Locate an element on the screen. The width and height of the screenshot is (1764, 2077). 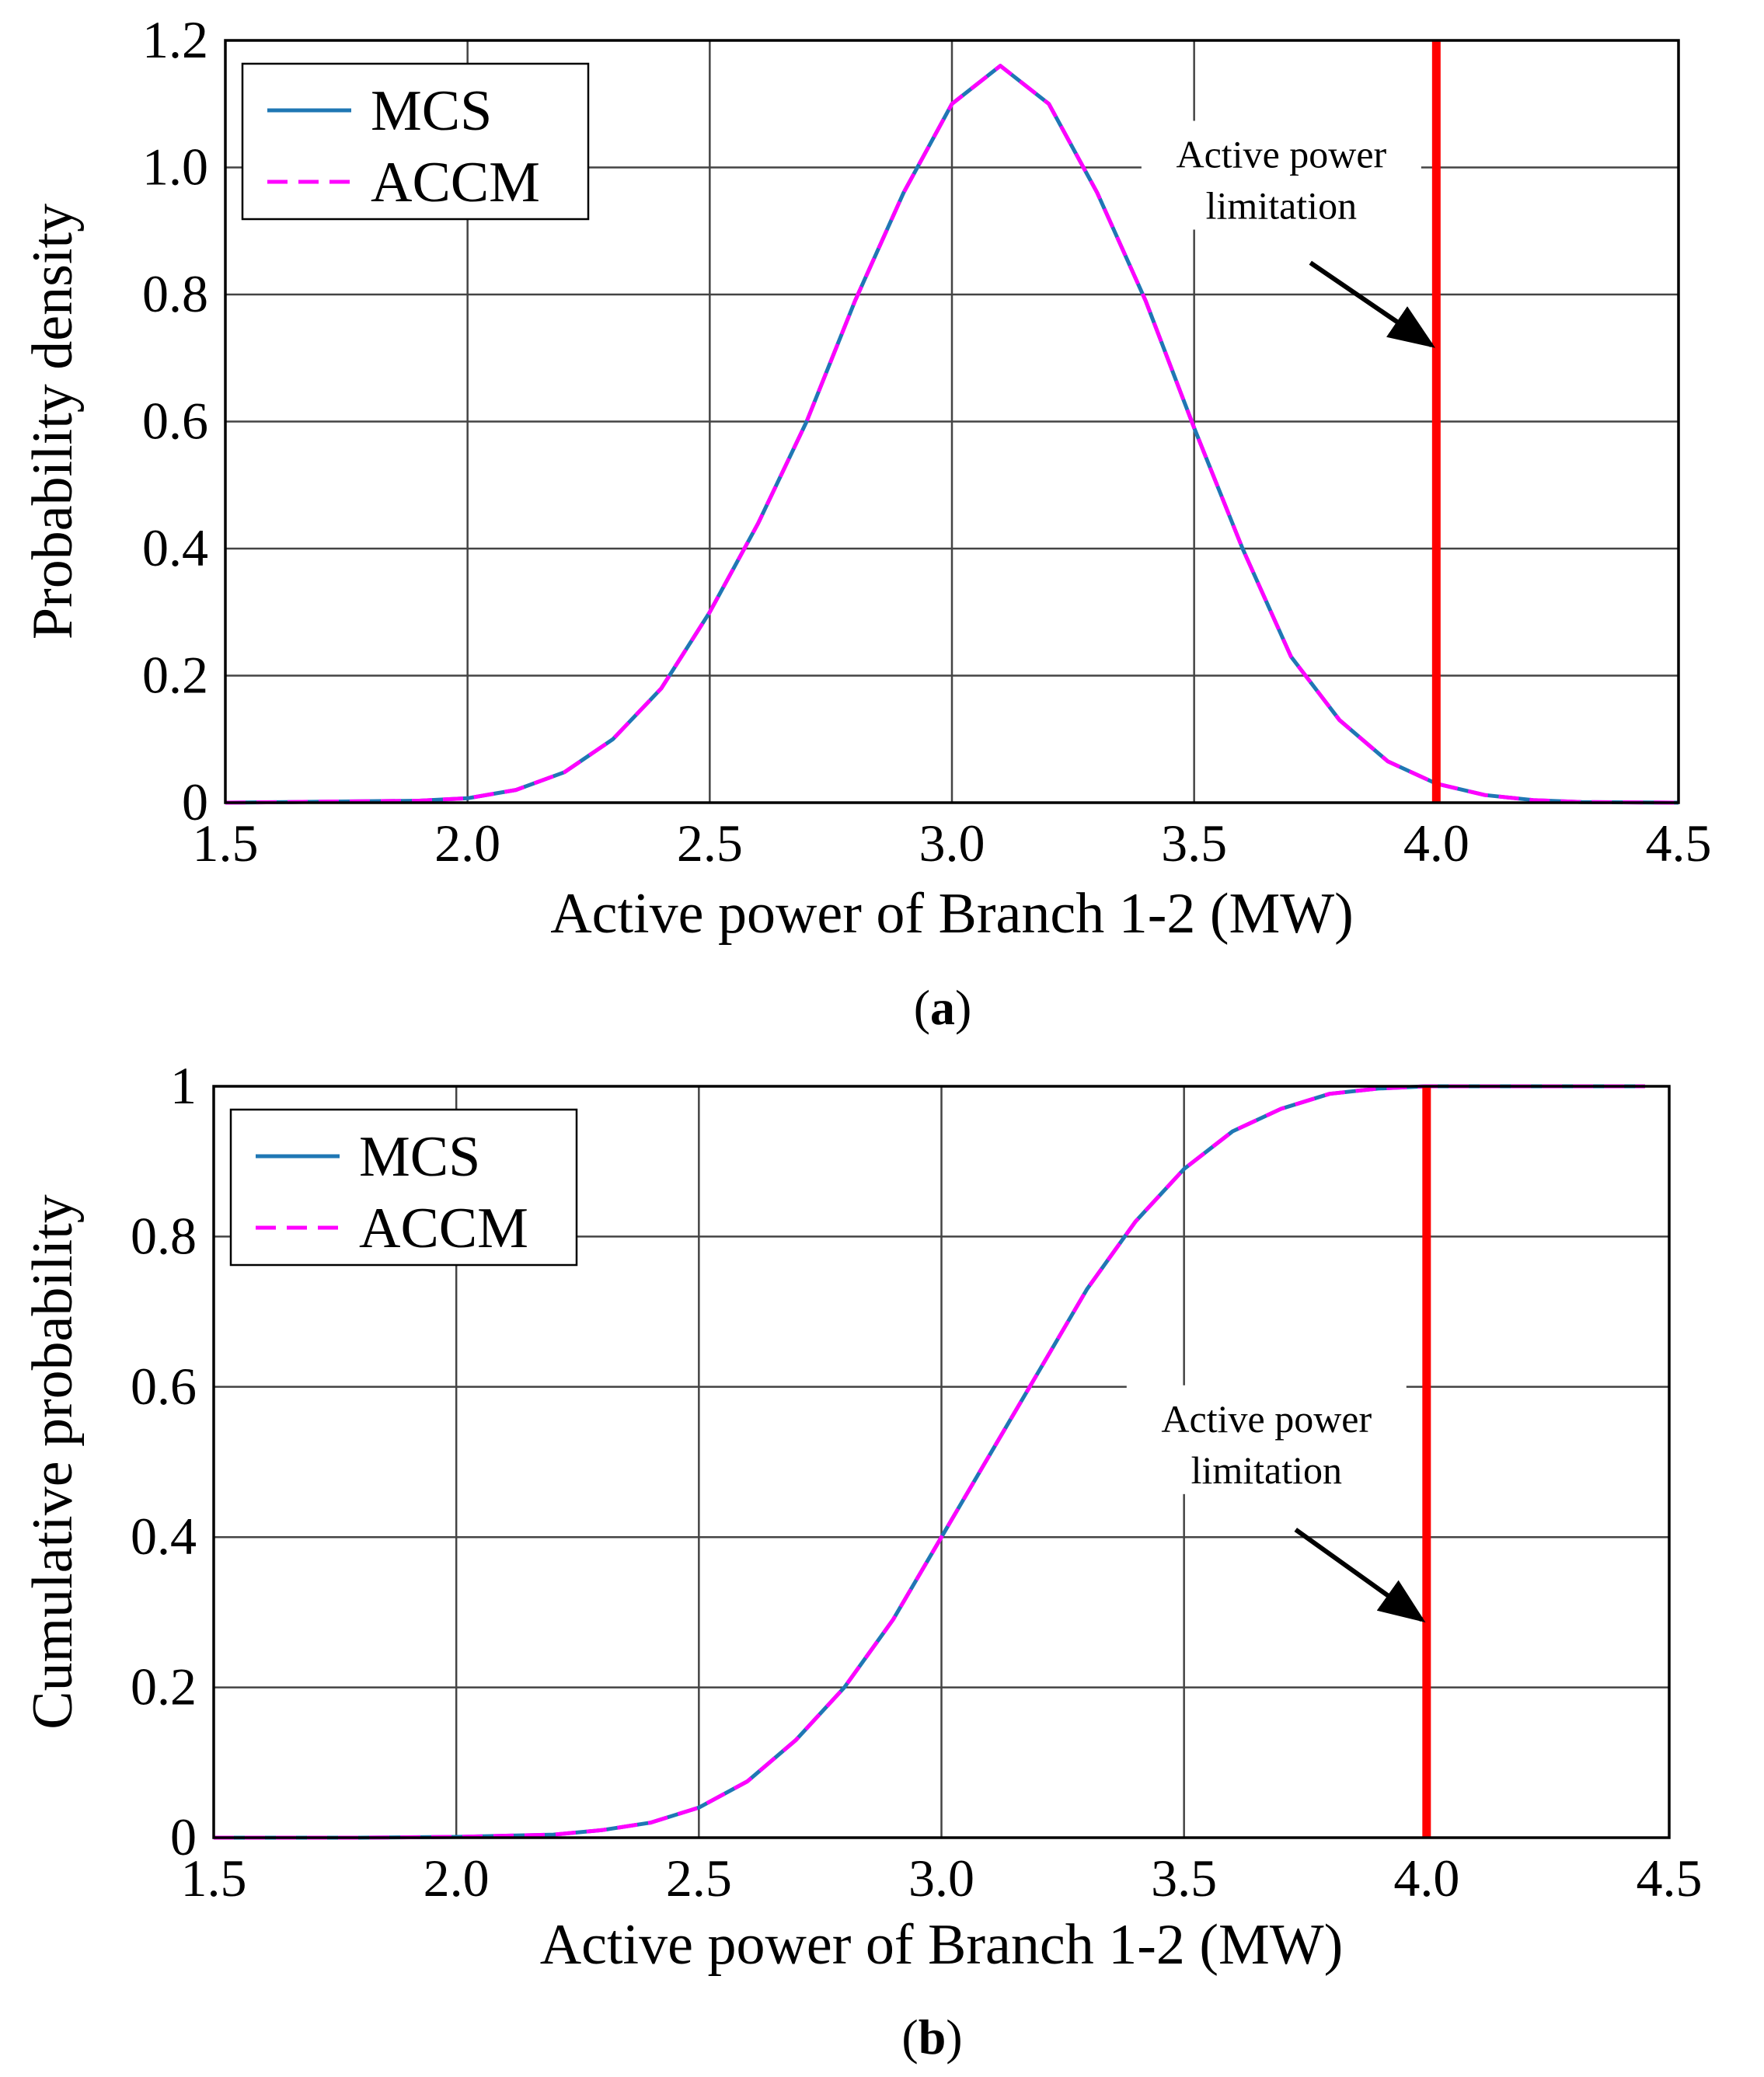
panel-caption: (b) is located at coordinates (932, 2037).